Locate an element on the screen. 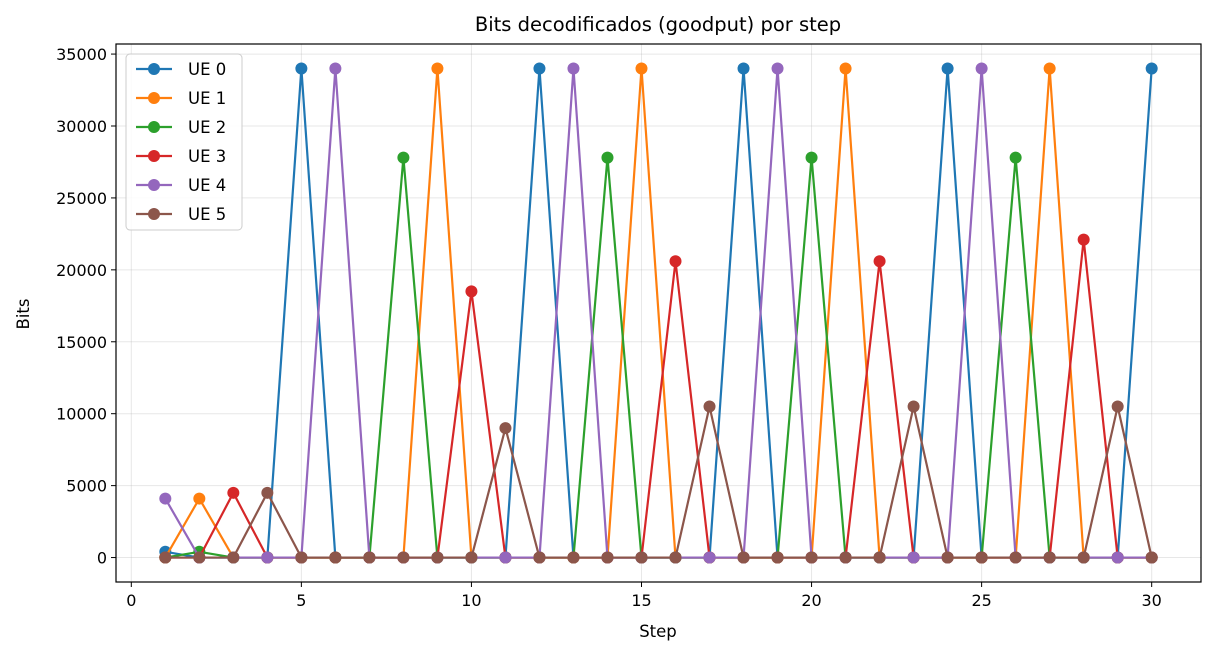 The image size is (1215, 656). x-tick-label: 0 is located at coordinates (131, 600).